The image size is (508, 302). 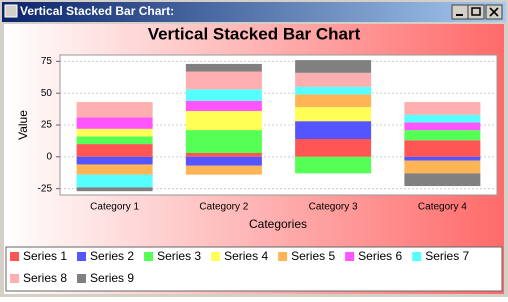 I want to click on y-tick-label: 50, so click(x=47, y=93).